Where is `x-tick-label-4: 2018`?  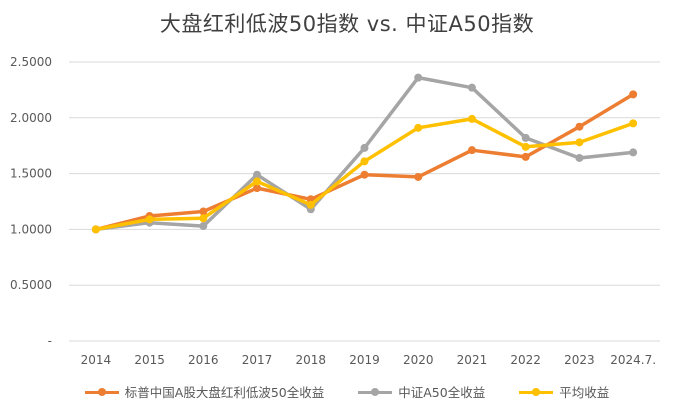 x-tick-label-4: 2018 is located at coordinates (310, 360).